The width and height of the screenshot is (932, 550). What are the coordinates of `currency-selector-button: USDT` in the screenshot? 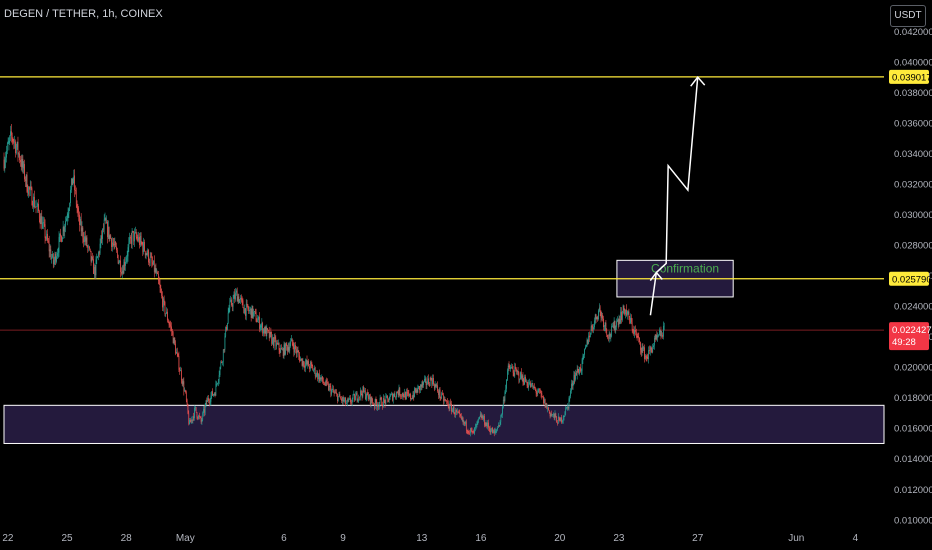 It's located at (908, 16).